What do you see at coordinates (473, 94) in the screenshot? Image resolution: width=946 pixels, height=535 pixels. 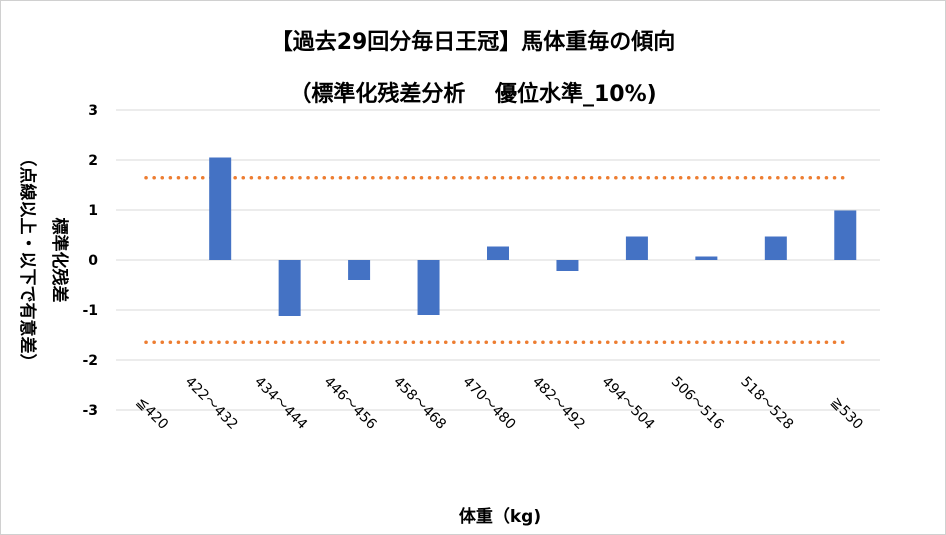 I see `chart-subtitle: （標準化残差分析 優位水準_10%)` at bounding box center [473, 94].